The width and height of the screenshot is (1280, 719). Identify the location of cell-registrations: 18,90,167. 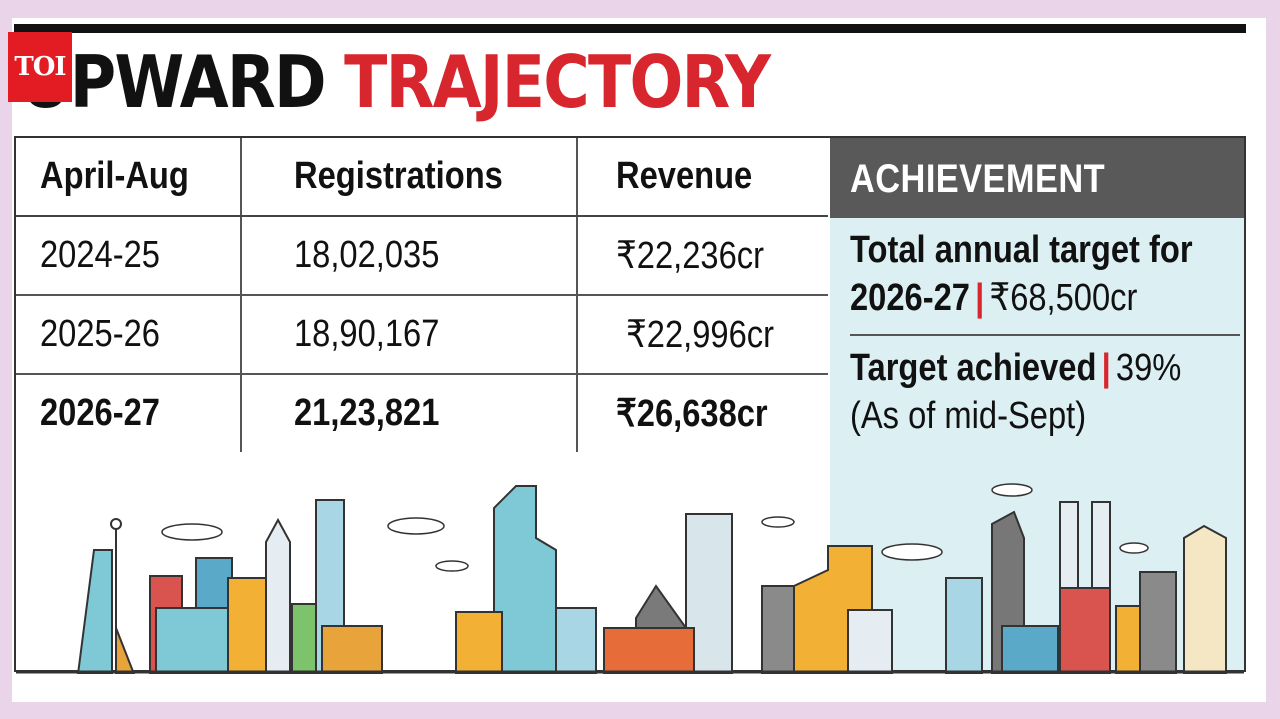
(408, 335).